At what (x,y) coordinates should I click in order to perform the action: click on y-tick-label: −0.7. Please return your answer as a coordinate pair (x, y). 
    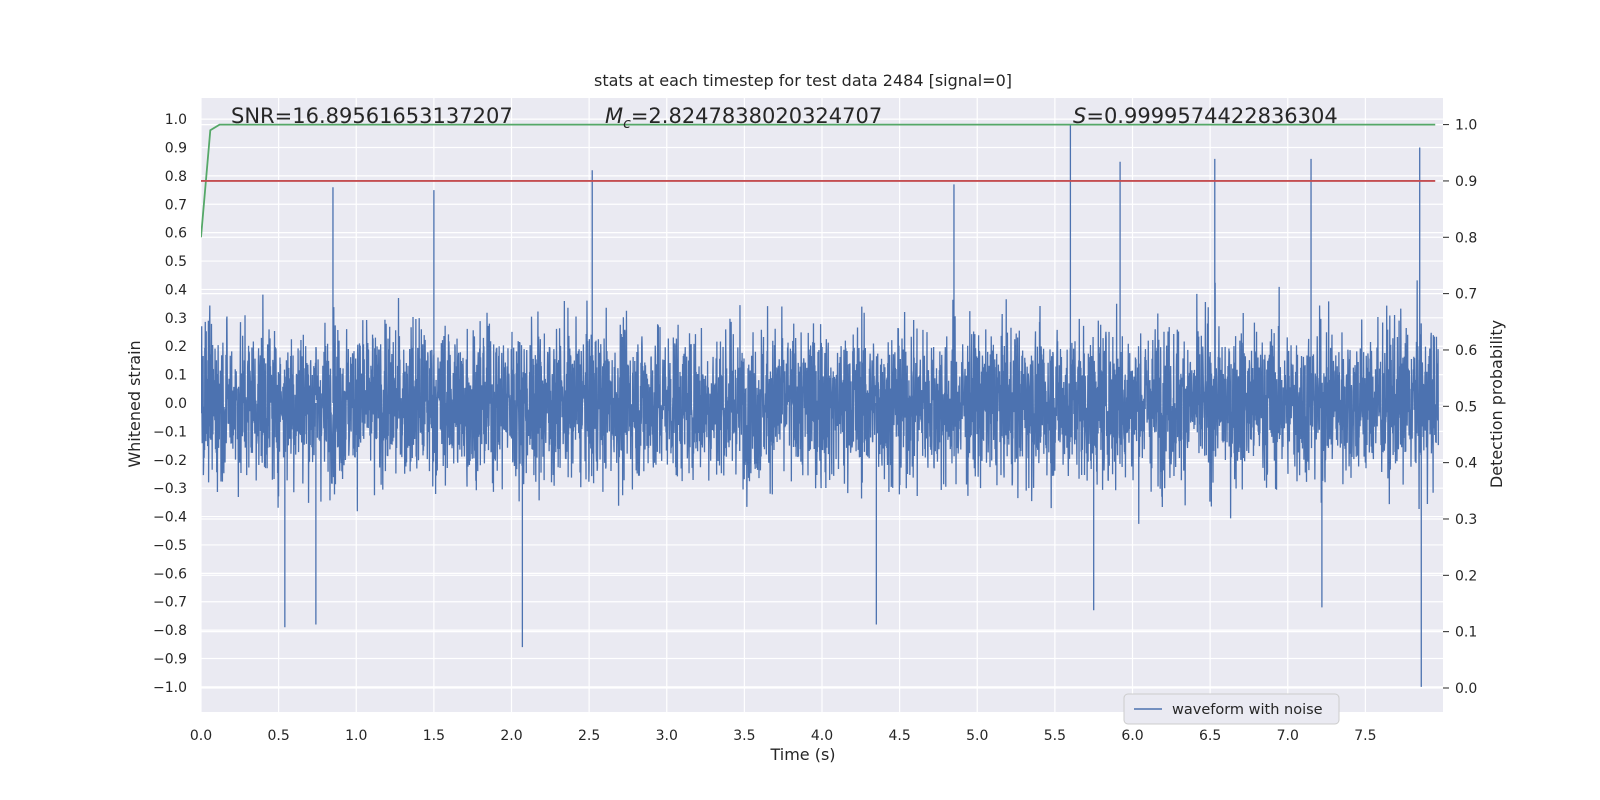
    Looking at the image, I should click on (170, 603).